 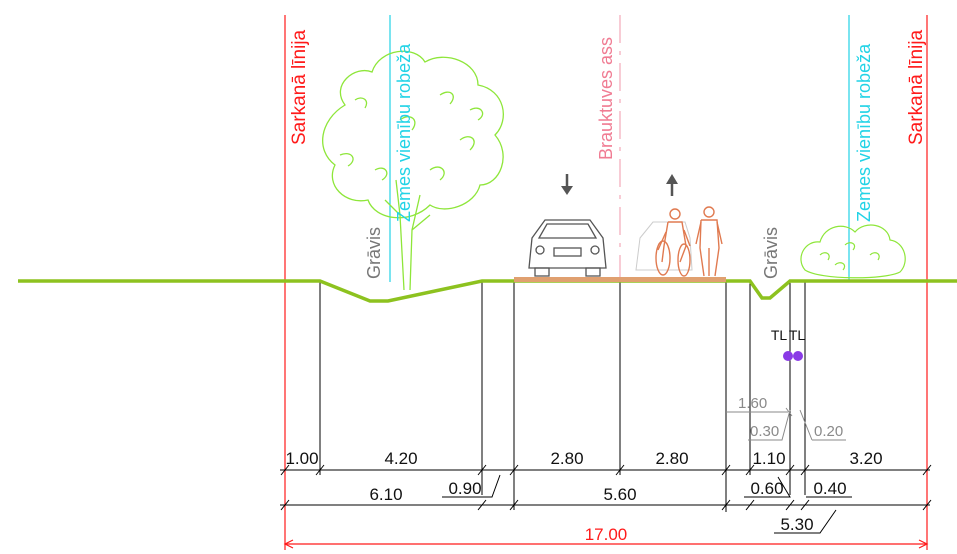 I want to click on ditch-label-right: Grāvis, so click(x=771, y=253).